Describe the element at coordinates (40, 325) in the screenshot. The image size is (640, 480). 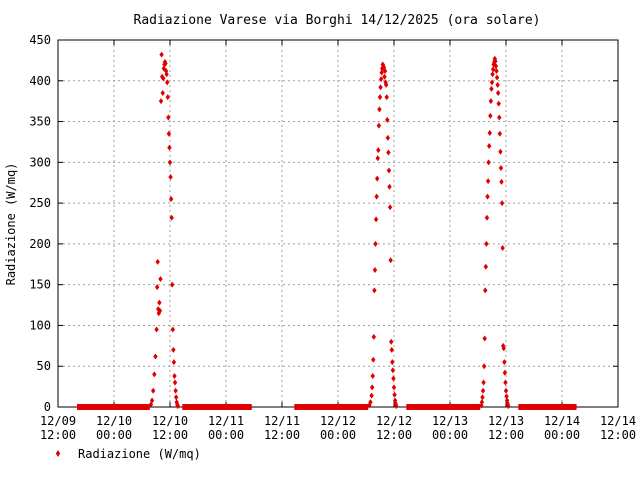
I see `y-tick-label: 100` at that location.